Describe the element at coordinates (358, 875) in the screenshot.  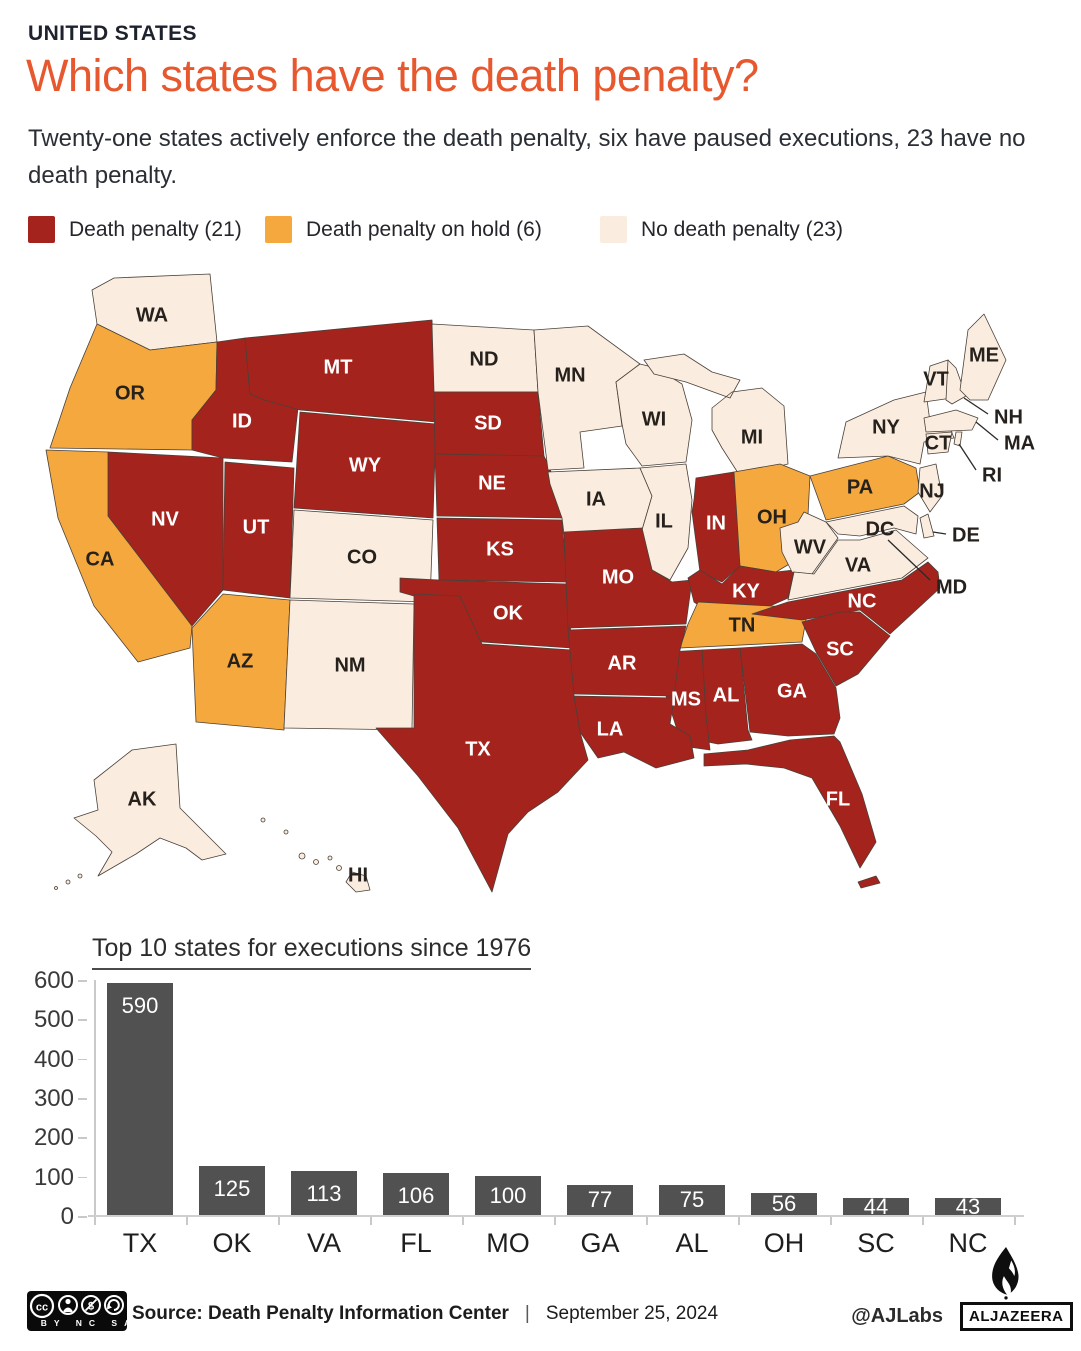
I see `state-label-HI: HI` at that location.